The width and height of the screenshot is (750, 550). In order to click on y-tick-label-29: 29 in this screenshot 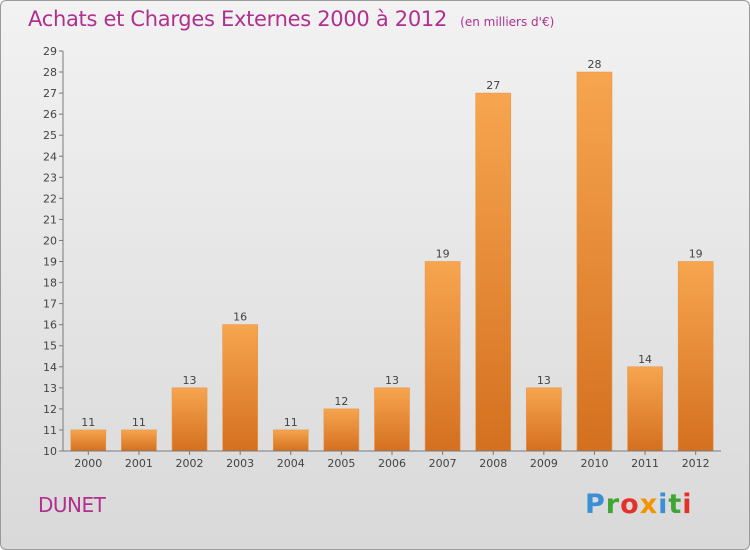, I will do `click(50, 51)`.